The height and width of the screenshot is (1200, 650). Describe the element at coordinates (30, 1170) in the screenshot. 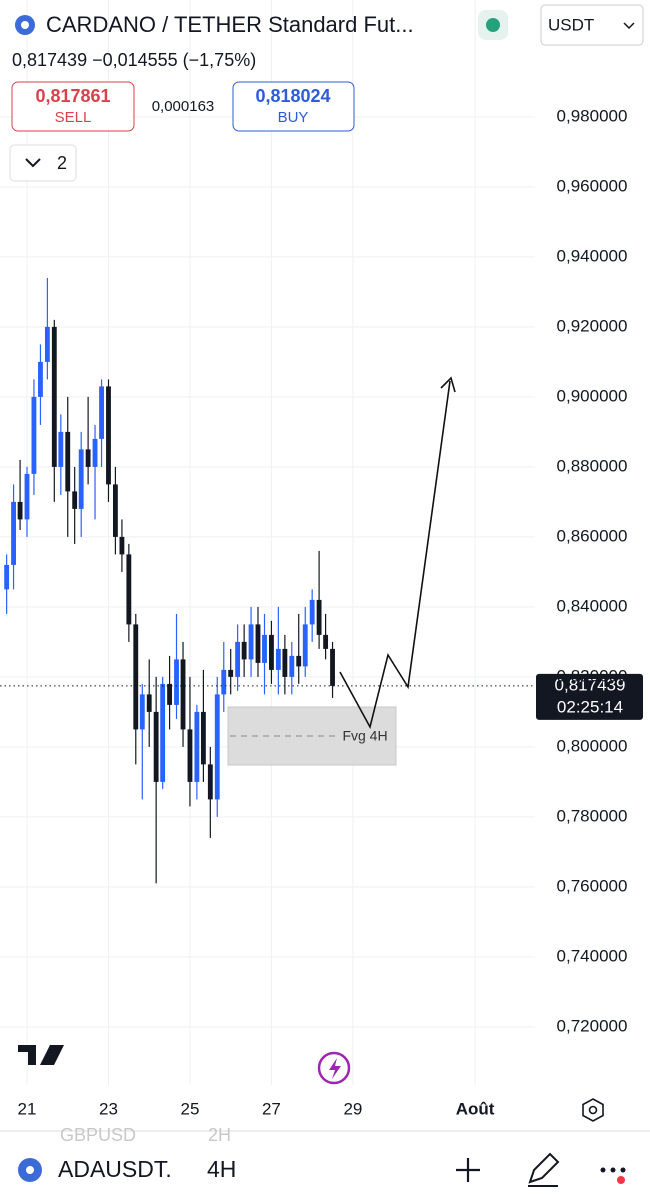

I see `footer-symbol-icon-dot` at that location.